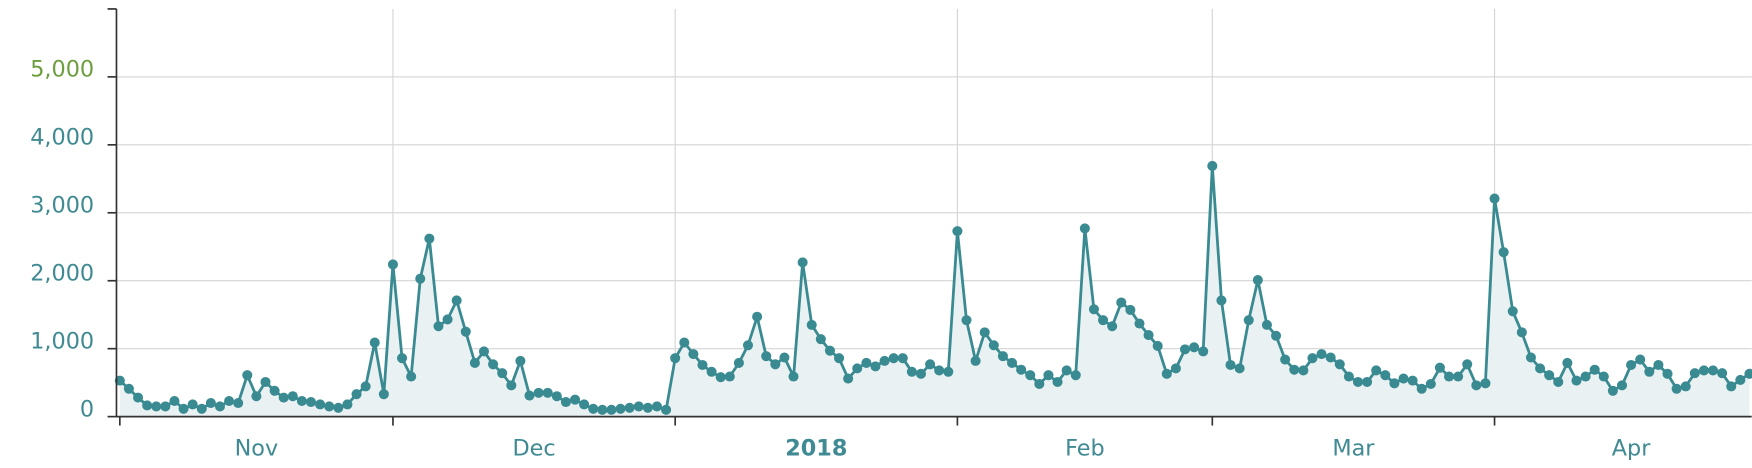 Image resolution: width=1752 pixels, height=468 pixels. I want to click on y-tick-label: 2,000, so click(62, 274).